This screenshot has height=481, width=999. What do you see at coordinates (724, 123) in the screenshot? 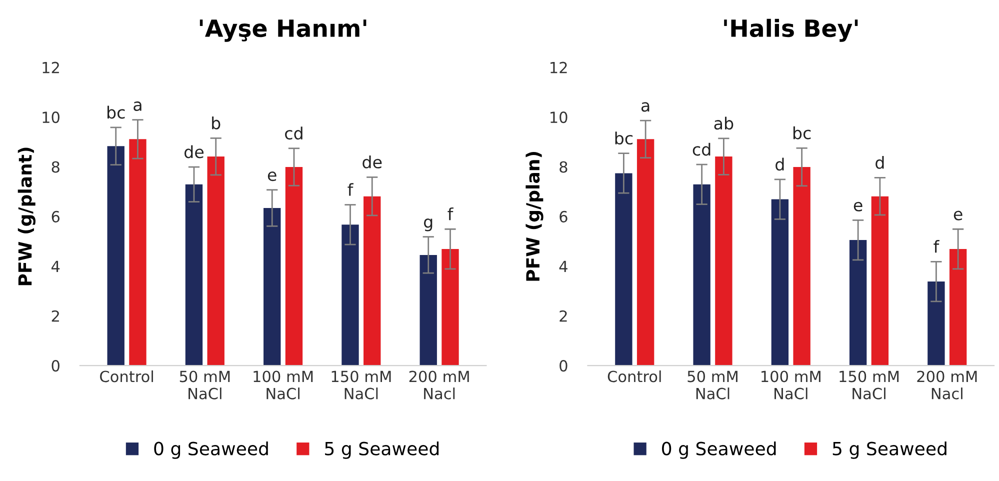
I see `annotation: ab` at bounding box center [724, 123].